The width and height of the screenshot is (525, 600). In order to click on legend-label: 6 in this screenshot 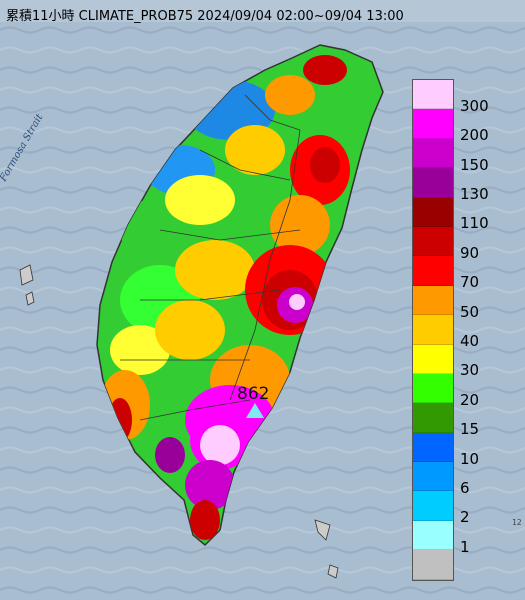, I will do `click(465, 487)`.